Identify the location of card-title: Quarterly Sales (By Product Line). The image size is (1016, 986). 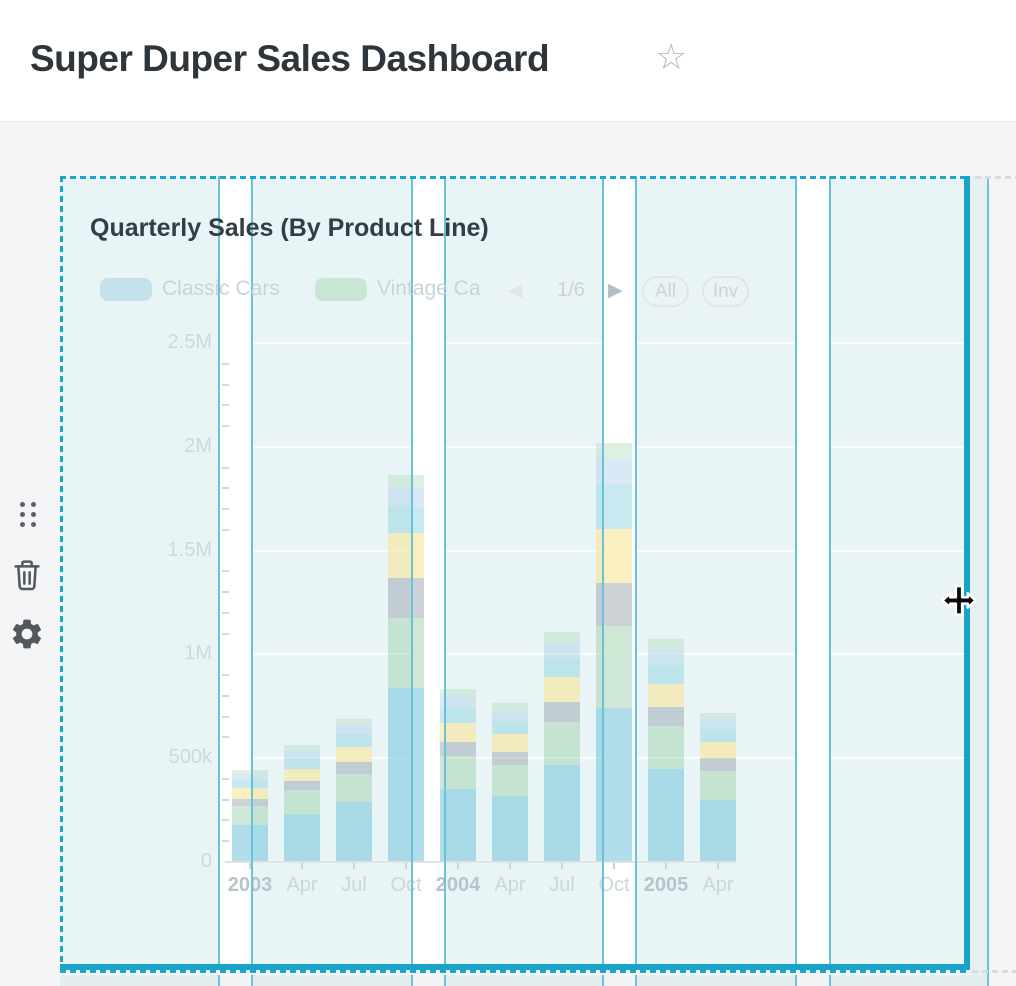
(289, 228).